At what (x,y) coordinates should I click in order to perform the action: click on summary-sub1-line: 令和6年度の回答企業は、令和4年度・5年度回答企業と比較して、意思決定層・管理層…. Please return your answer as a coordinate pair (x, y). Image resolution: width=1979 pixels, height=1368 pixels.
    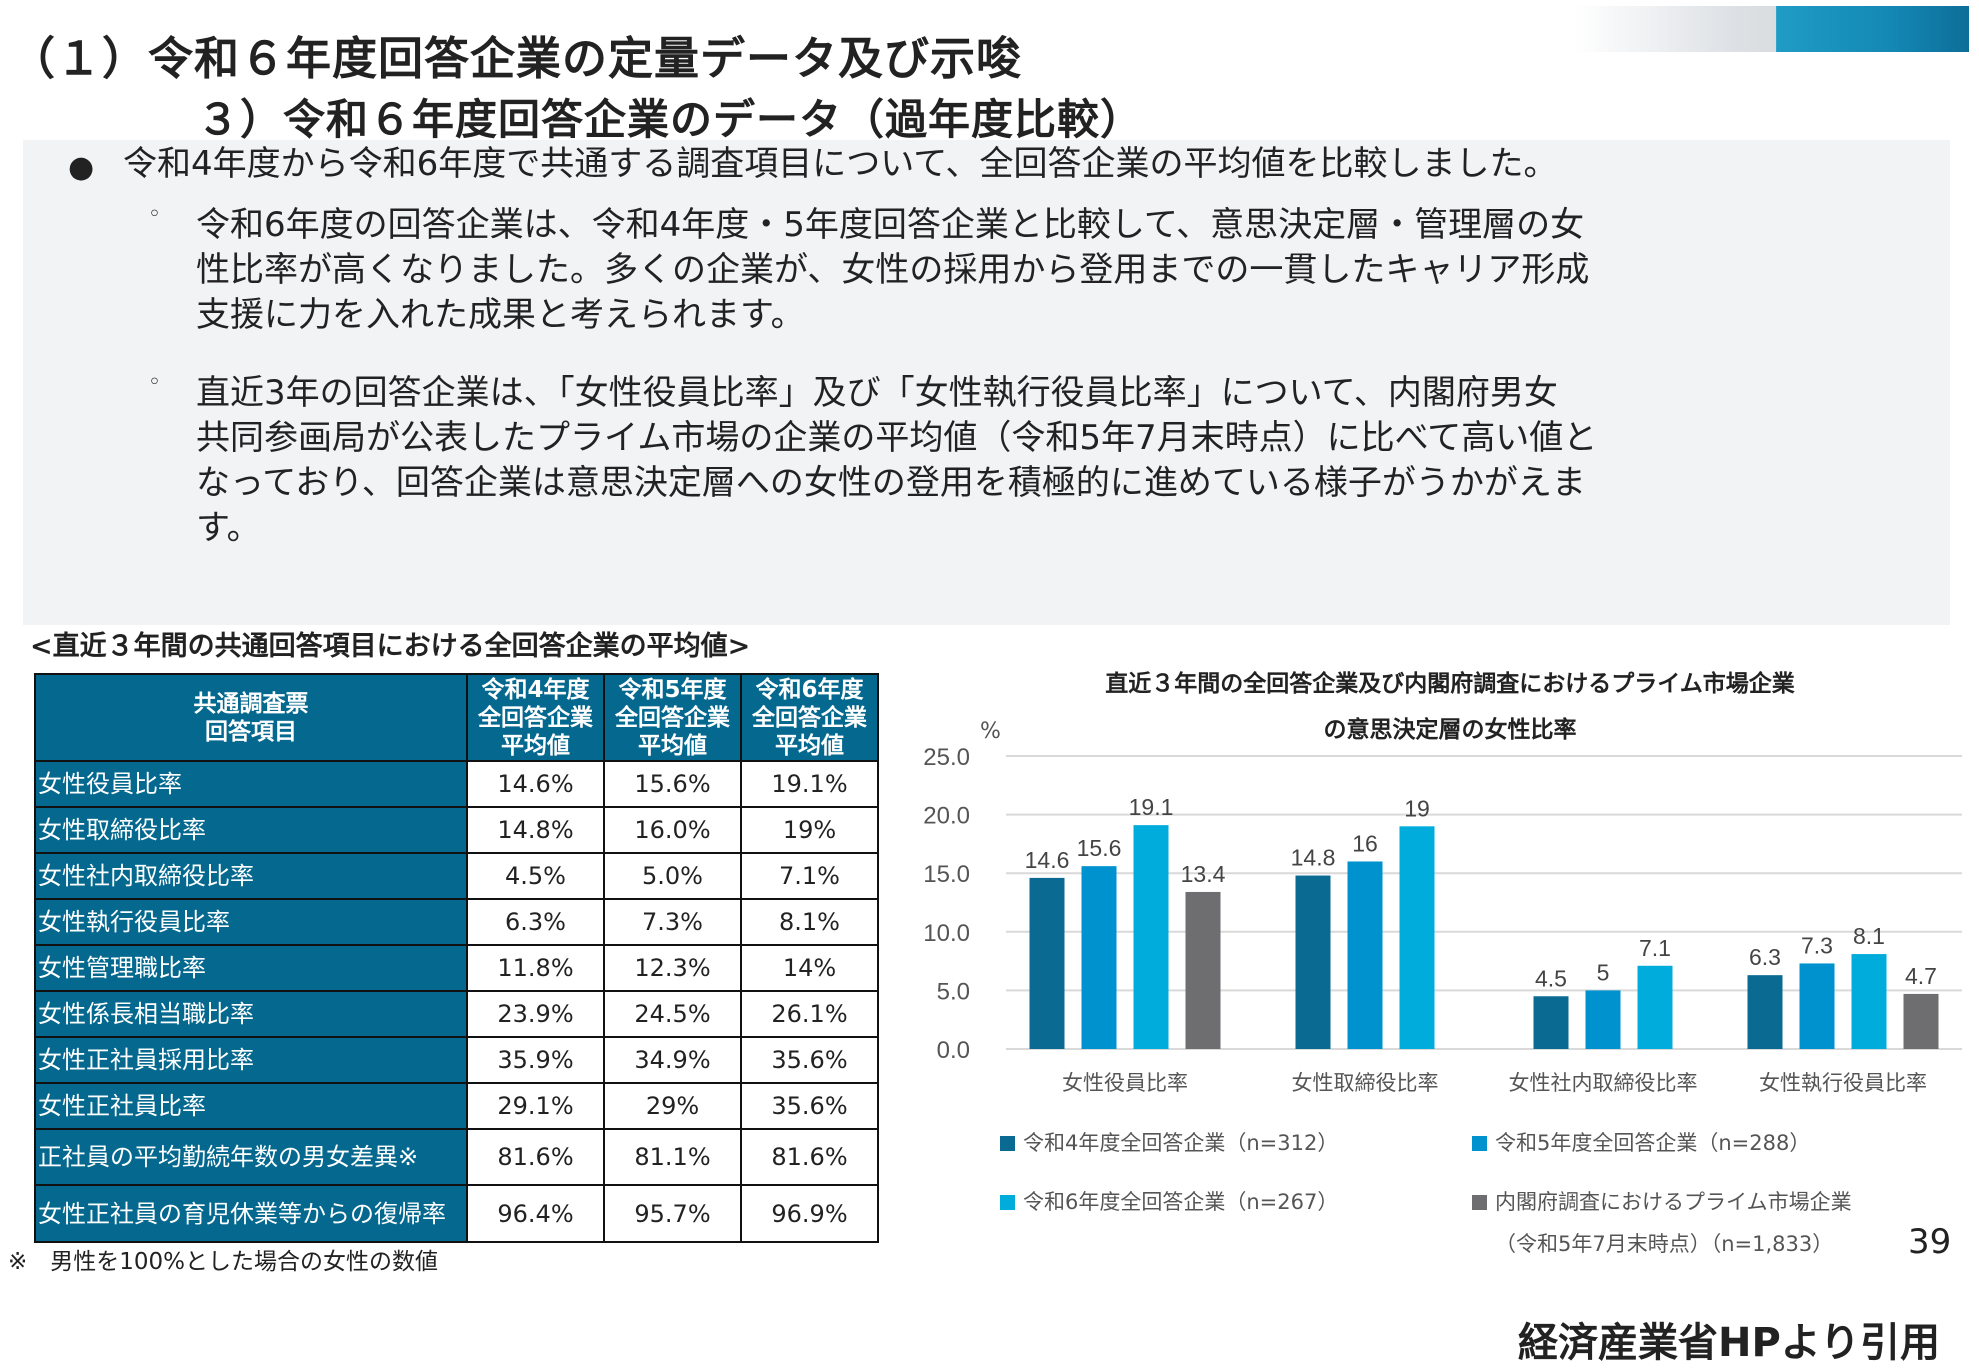
    Looking at the image, I should click on (890, 225).